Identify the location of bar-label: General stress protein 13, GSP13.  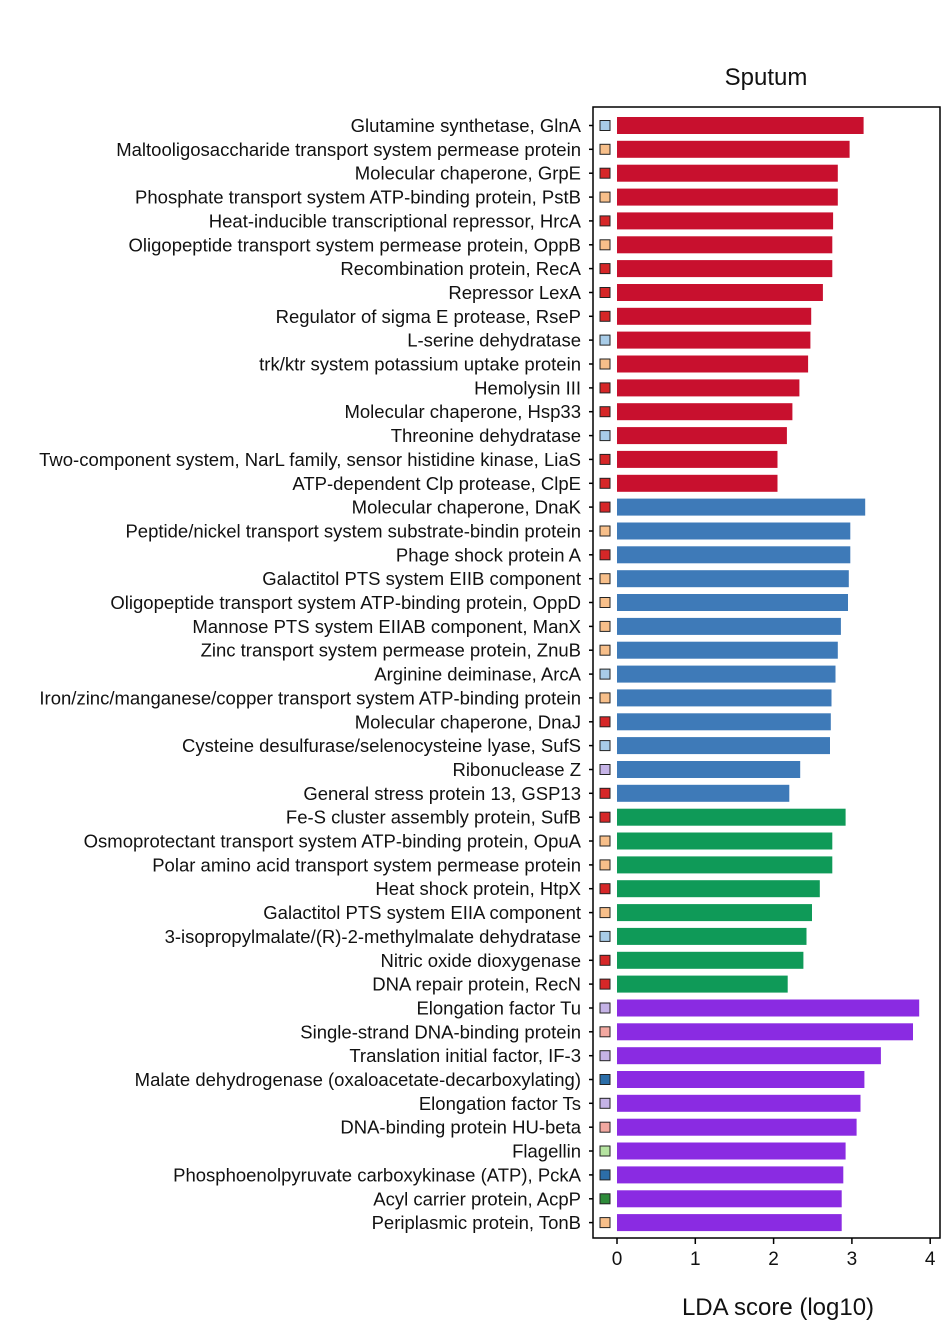
(442, 793).